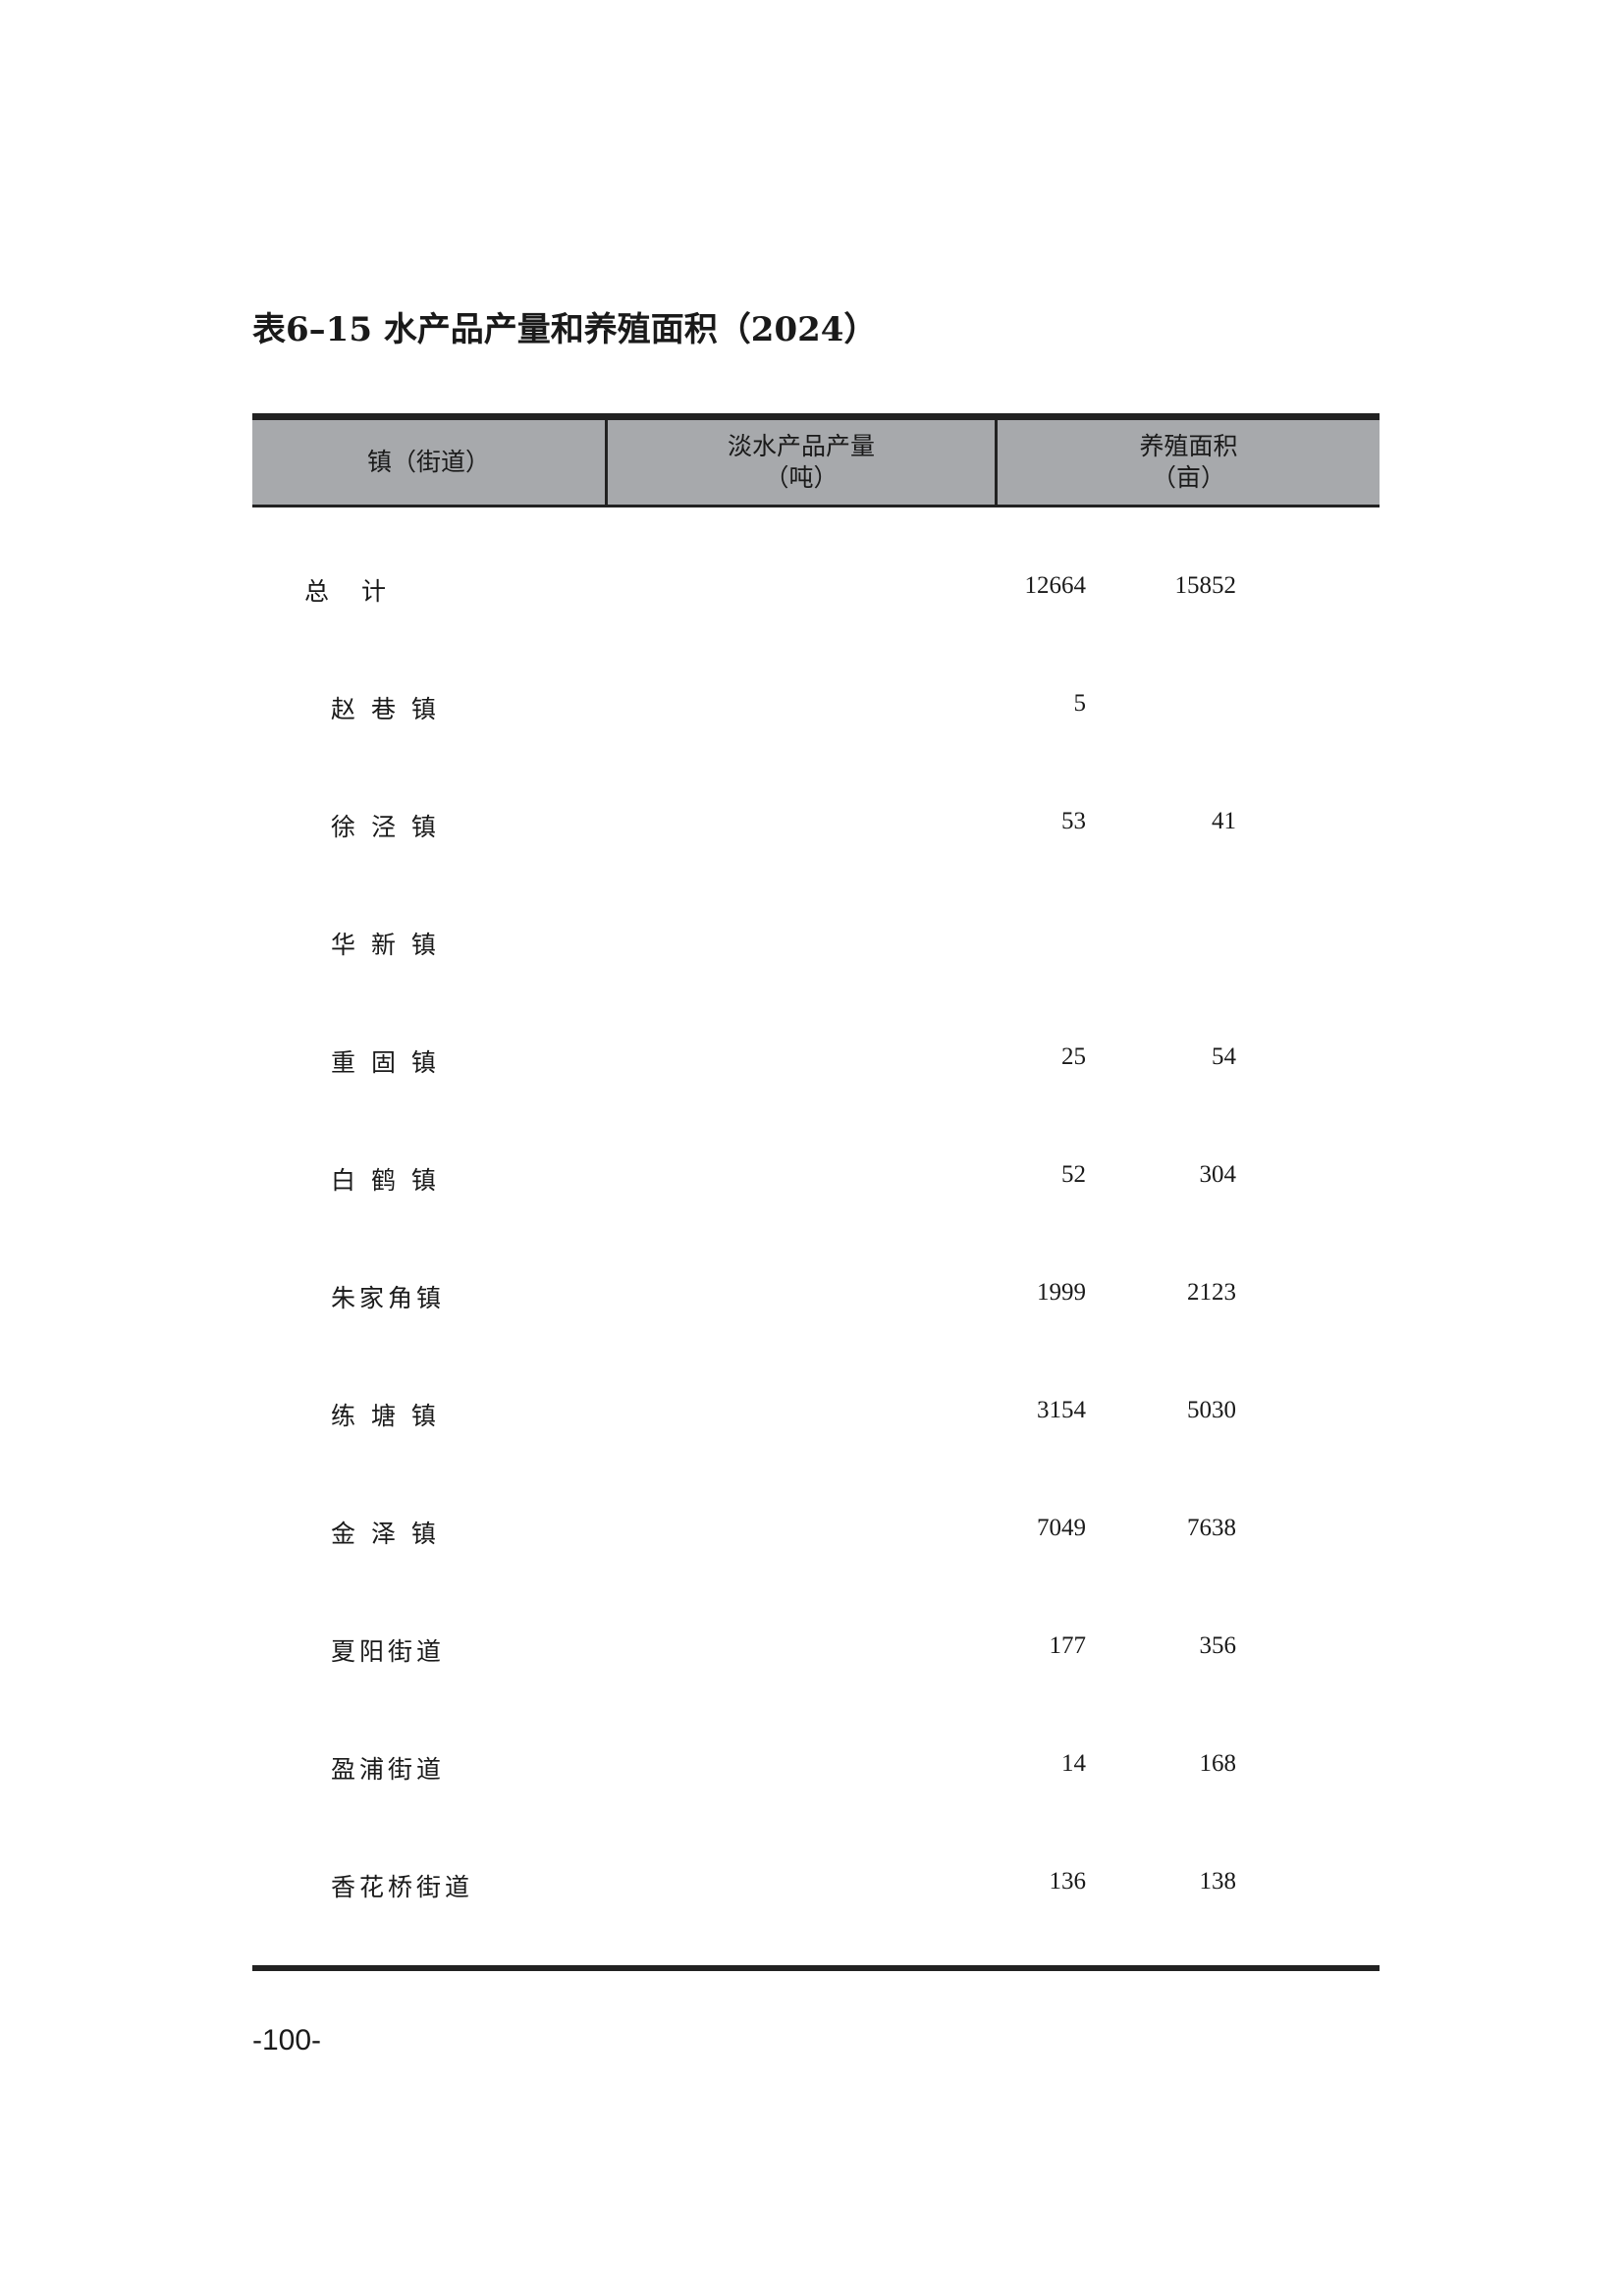 Image resolution: width=1624 pixels, height=2296 pixels. Describe the element at coordinates (1211, 1293) in the screenshot. I see `row-area: 2123` at that location.